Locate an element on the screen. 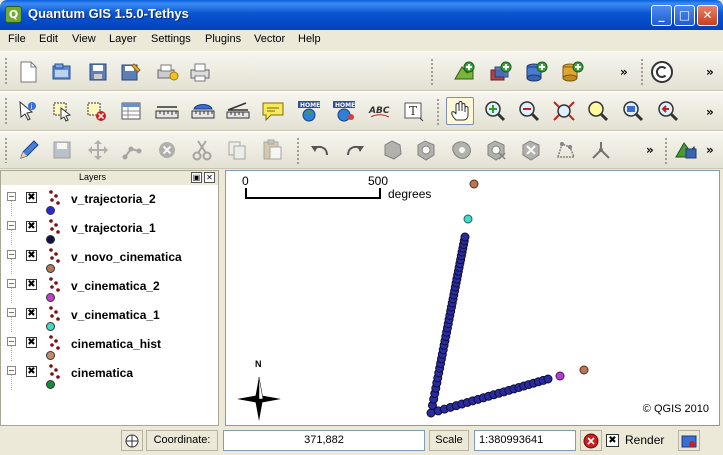  close-panel-icon: ✕ is located at coordinates (209, 177).